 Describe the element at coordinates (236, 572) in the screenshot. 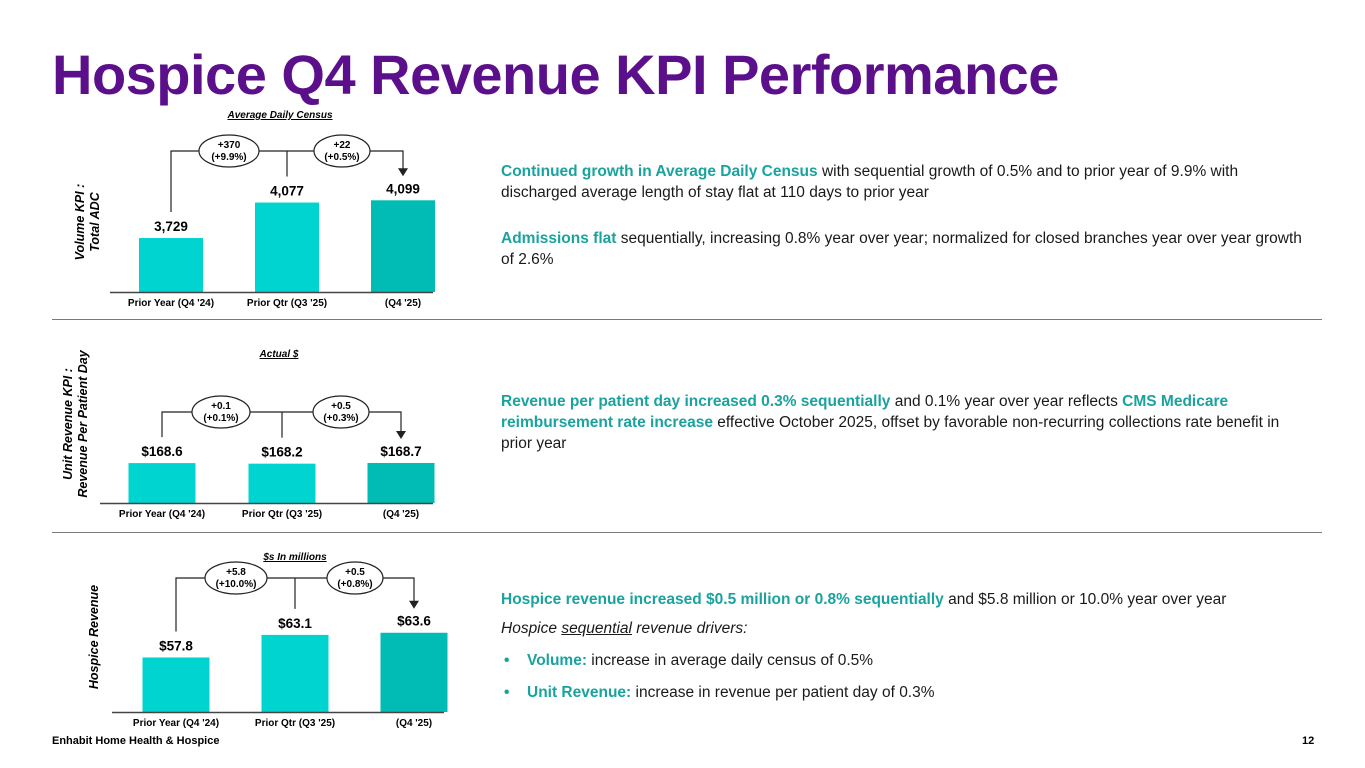

I see `change-value: +5.8` at that location.